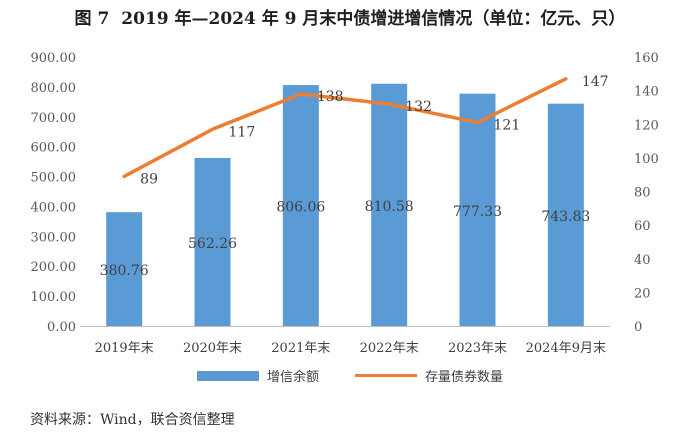 The image size is (700, 433). I want to click on line-data-label: 89, so click(149, 179).